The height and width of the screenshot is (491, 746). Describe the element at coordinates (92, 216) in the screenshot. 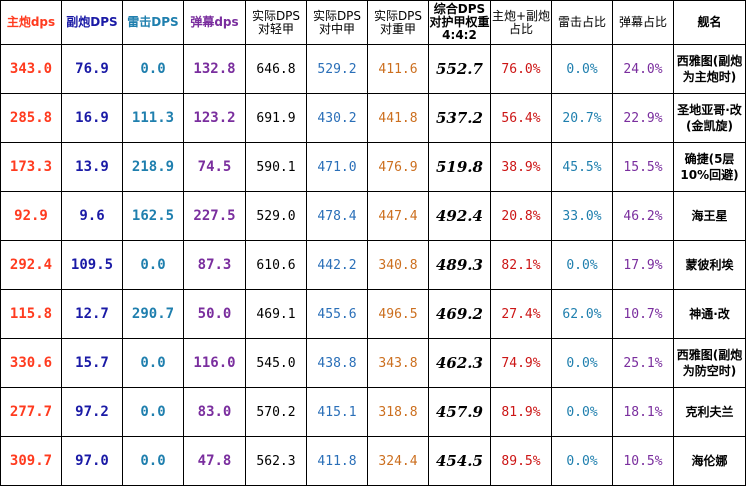

I see `cell-sub-dps: 9.6` at that location.